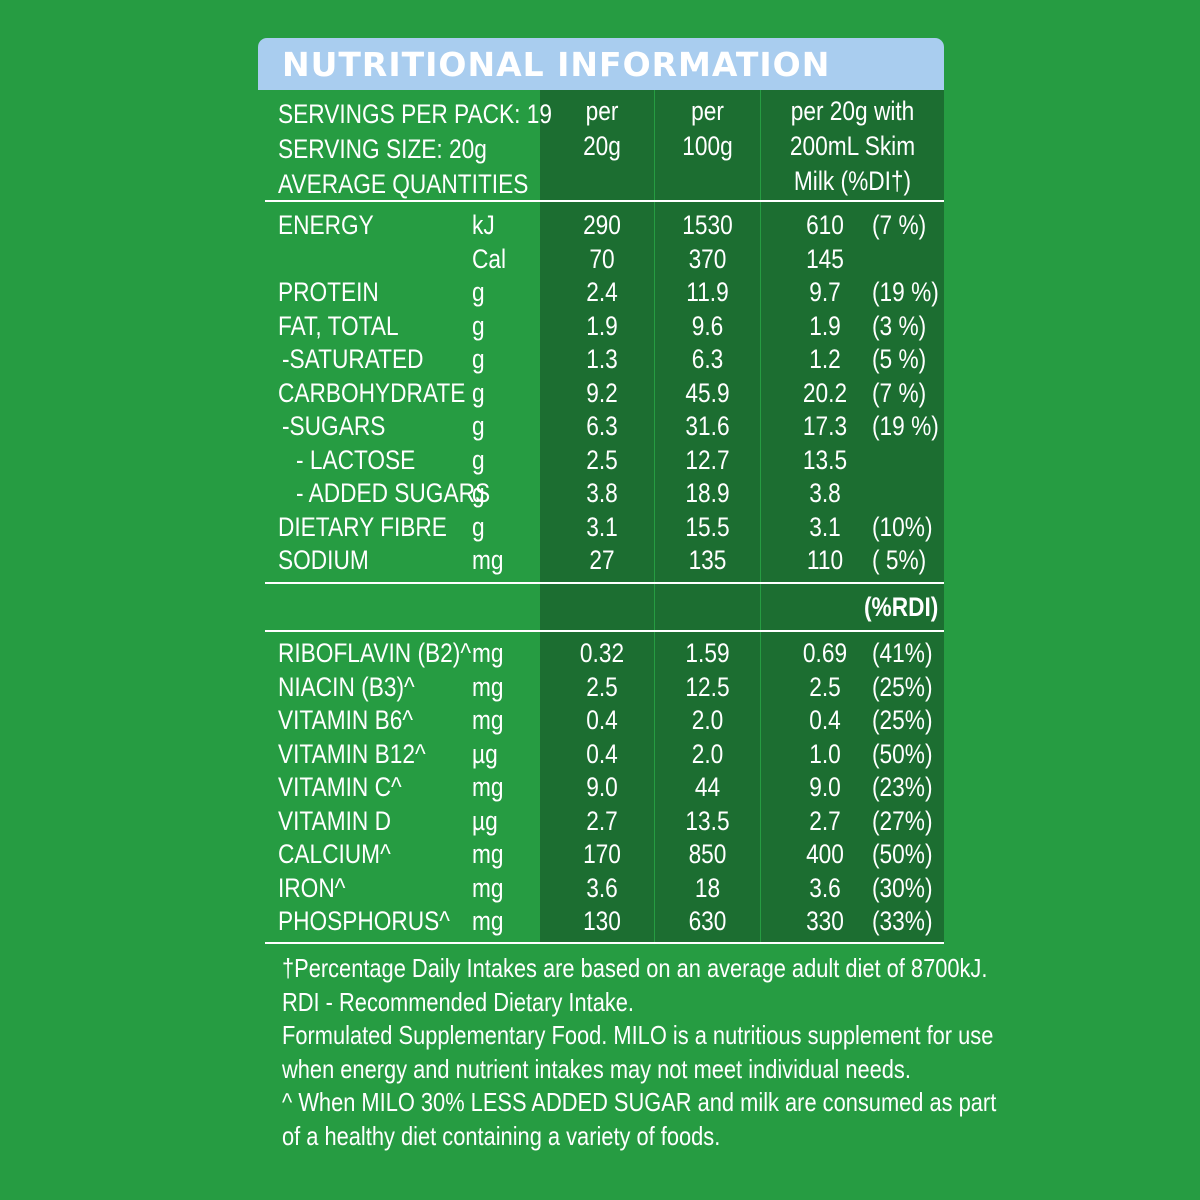  I want to click on row-per-serve: 0.32, so click(602, 653).